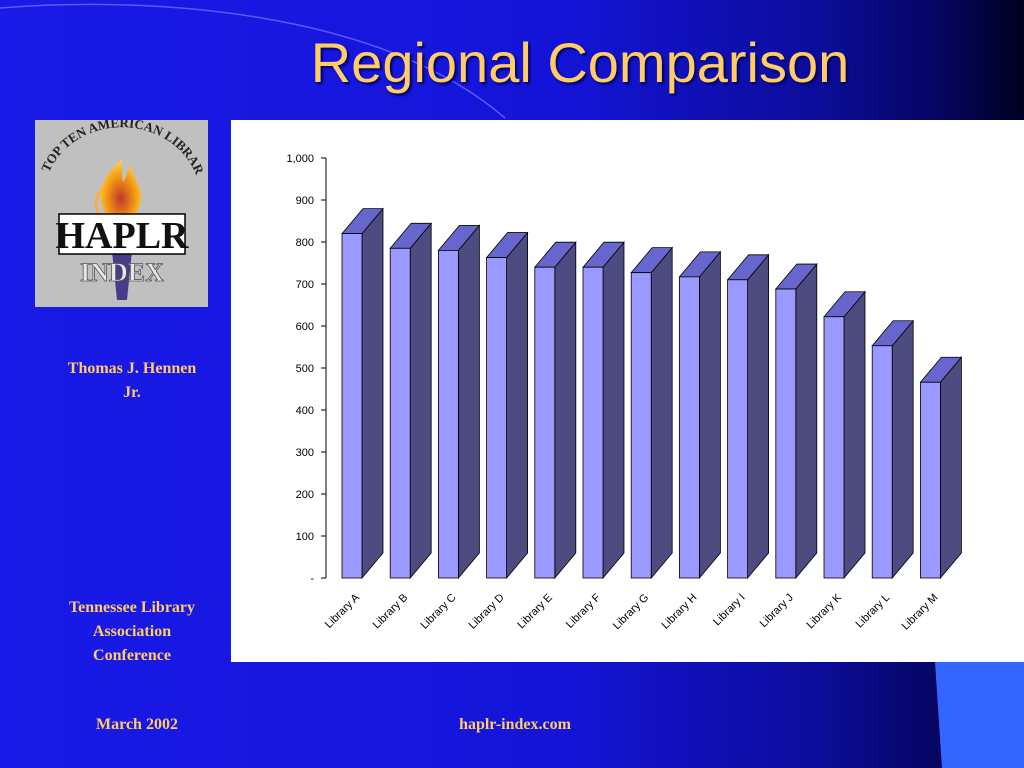 This screenshot has width=1024, height=768. Describe the element at coordinates (343, 611) in the screenshot. I see `x-tick-label: Library A` at that location.